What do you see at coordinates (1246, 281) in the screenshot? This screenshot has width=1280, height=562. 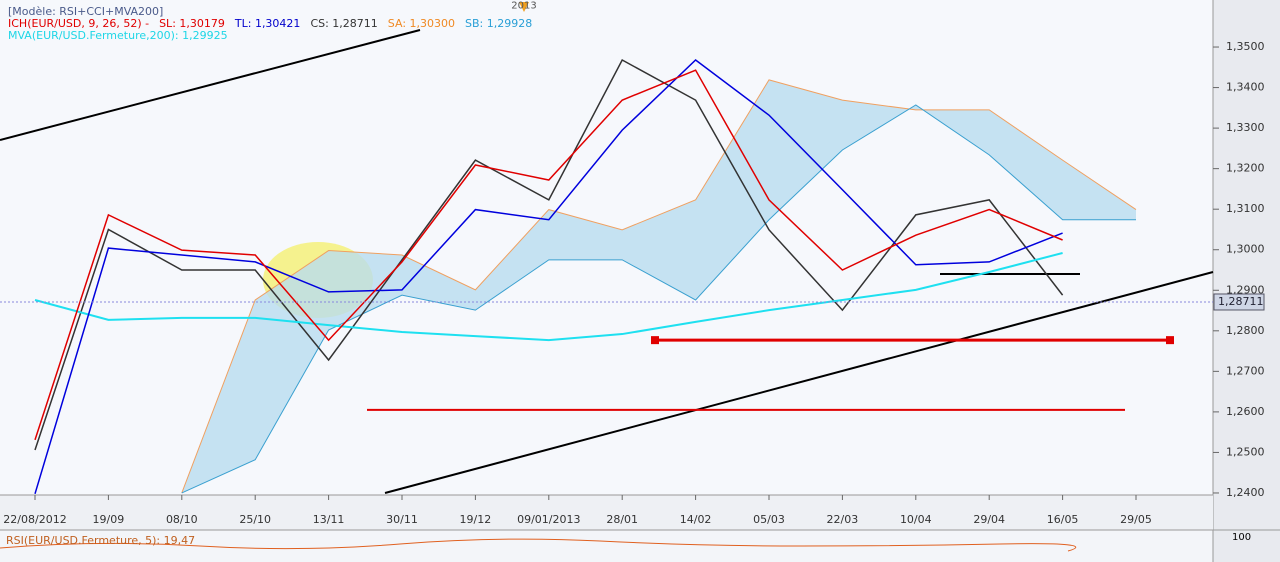 I see `axis-bg` at bounding box center [1246, 281].